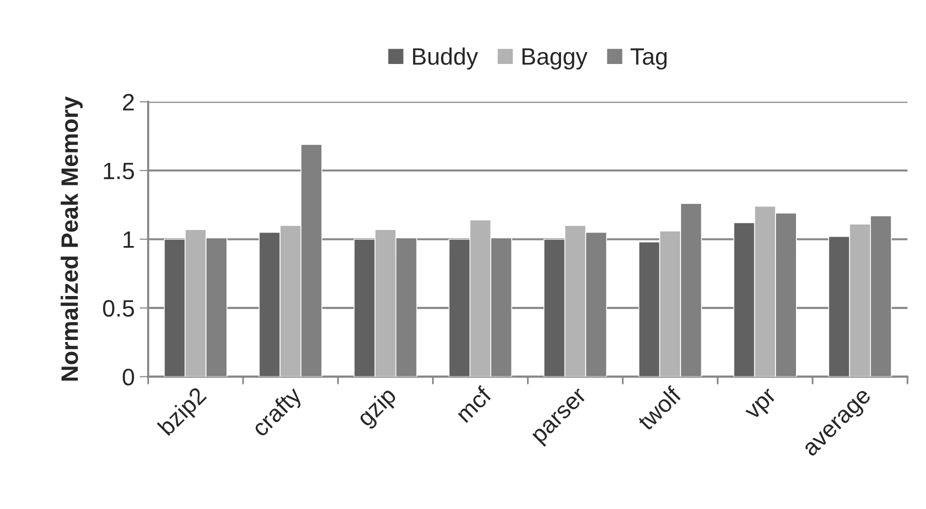  Describe the element at coordinates (129, 240) in the screenshot. I see `y-tick-label: 1` at that location.